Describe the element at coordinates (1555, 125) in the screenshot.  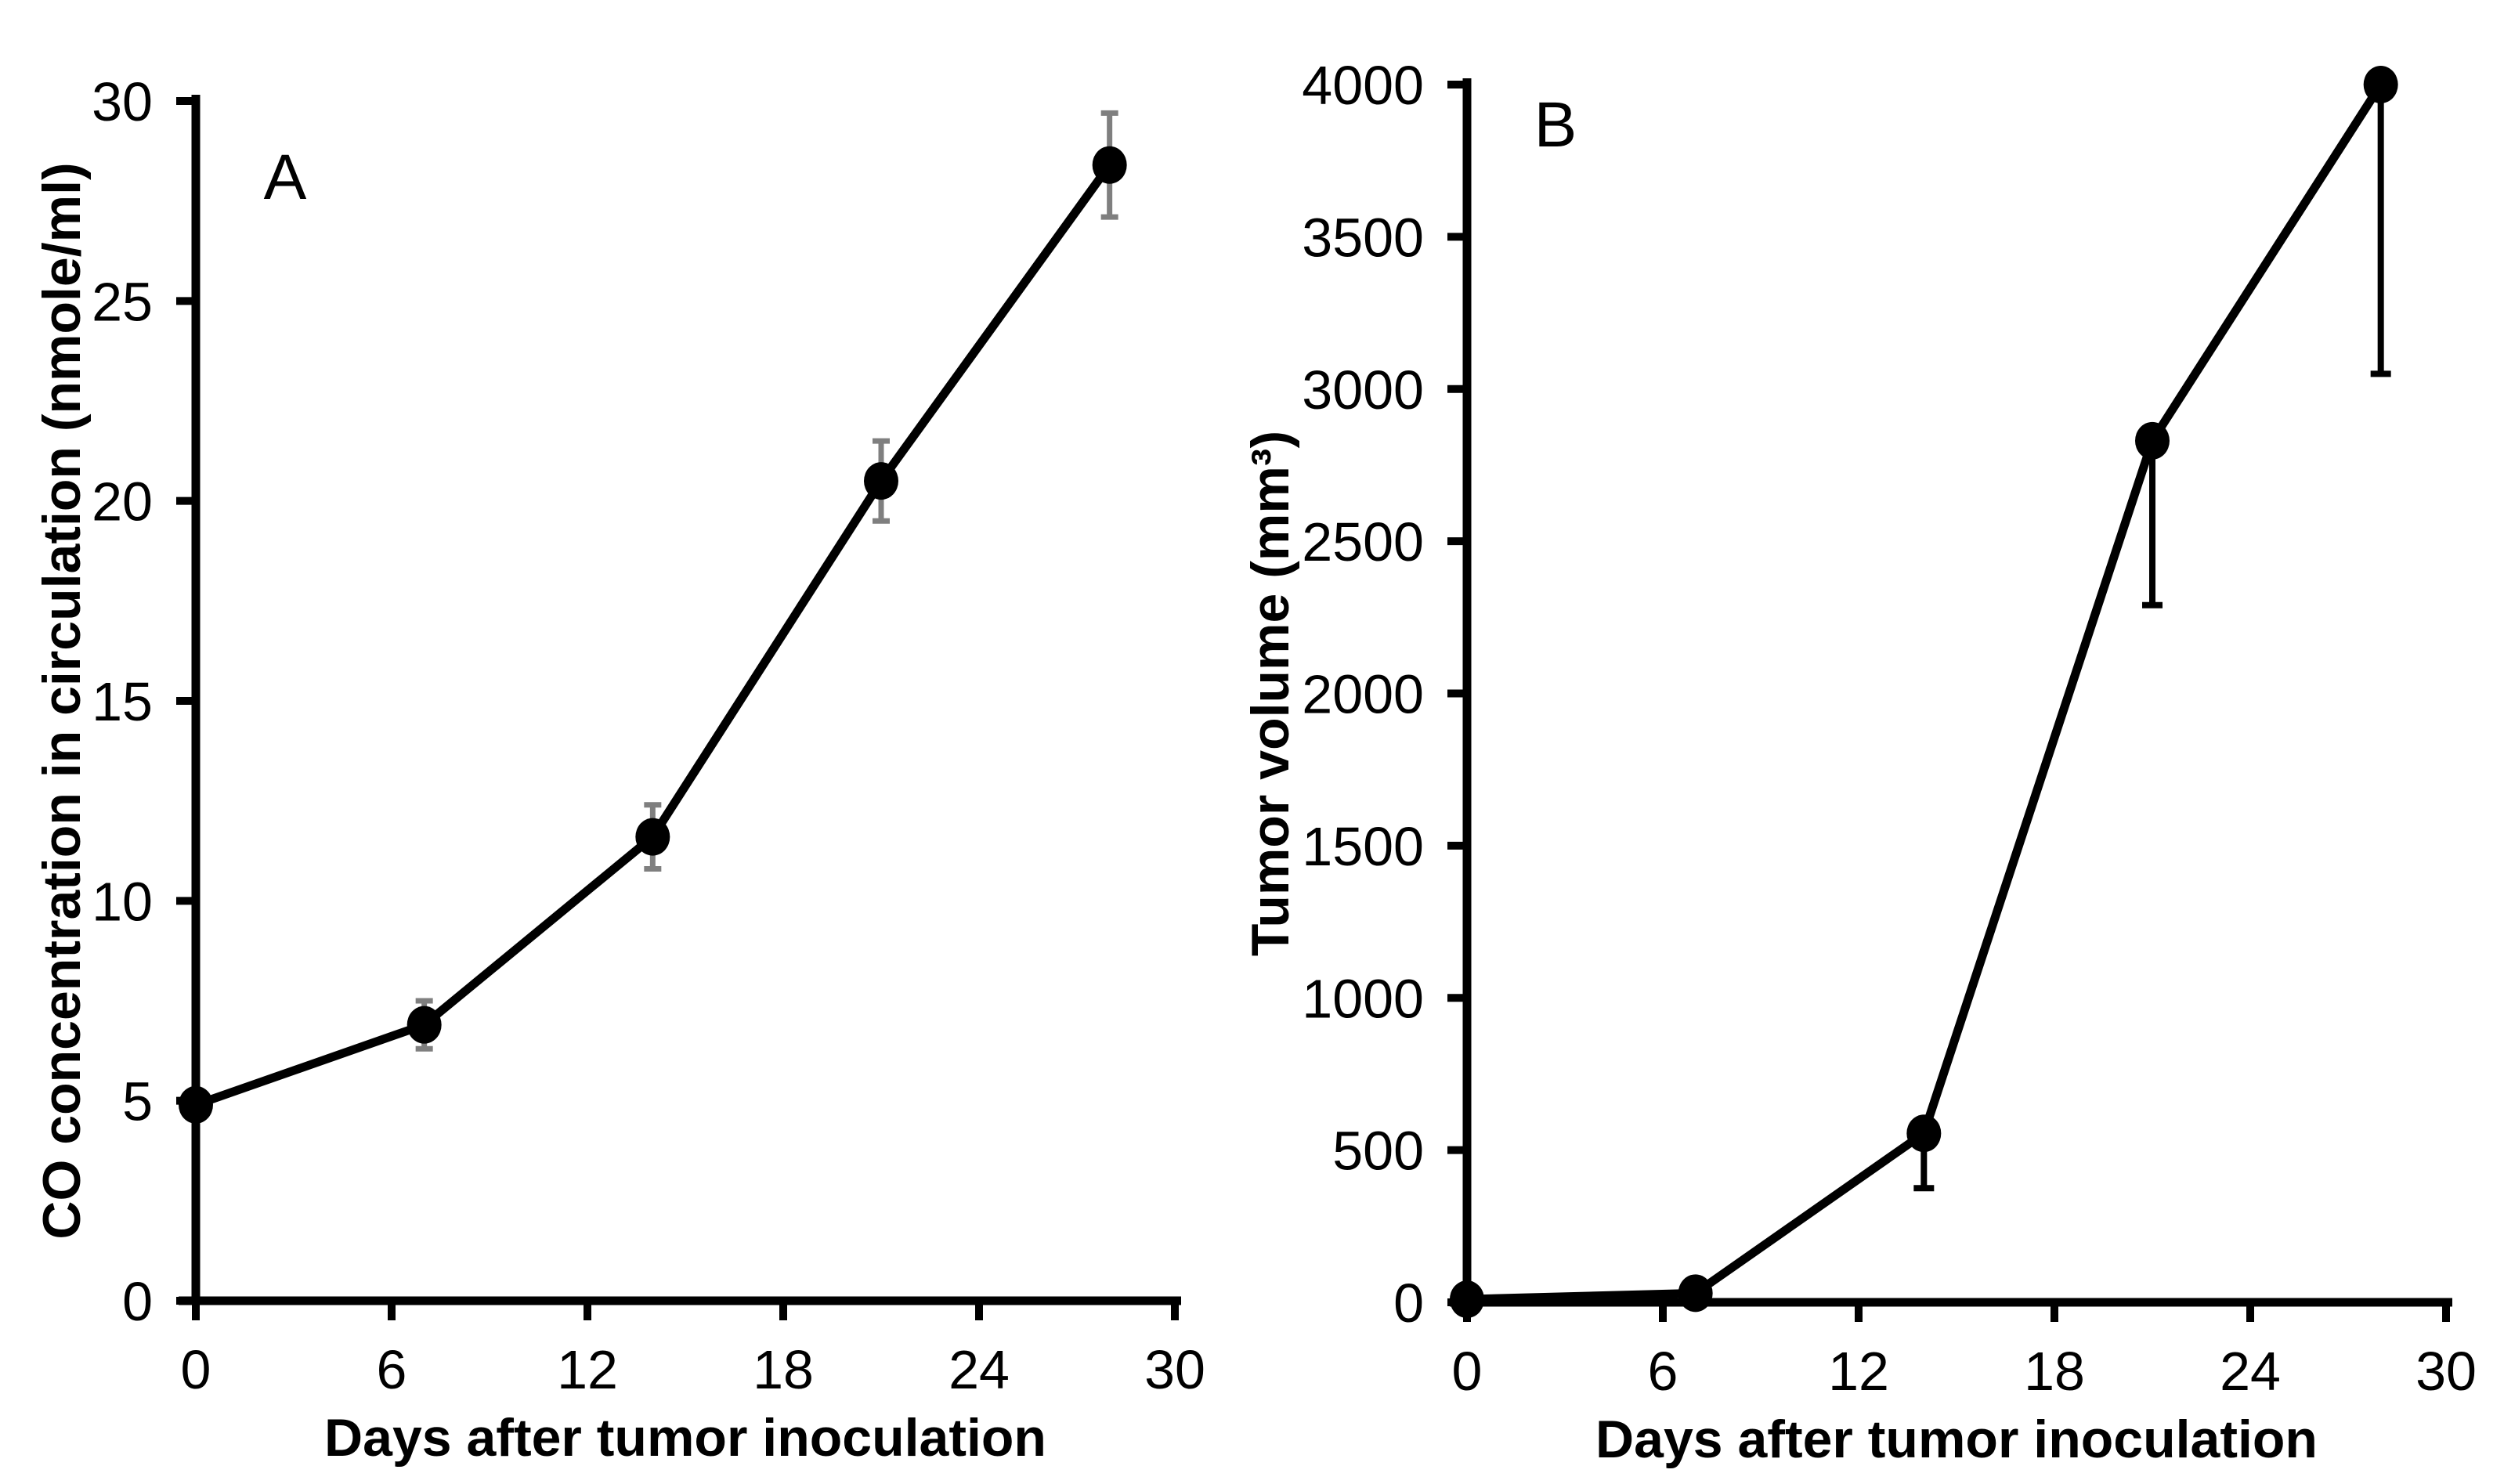
I see `panel-letter: B` at that location.